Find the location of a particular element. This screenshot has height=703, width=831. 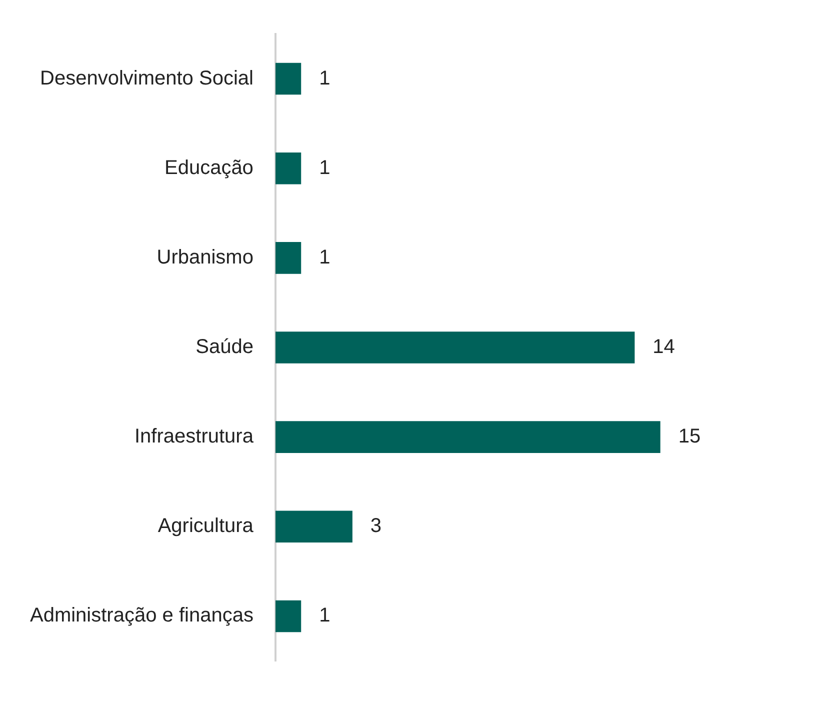

y-tick-label: Desenvolvimento Social is located at coordinates (147, 78).